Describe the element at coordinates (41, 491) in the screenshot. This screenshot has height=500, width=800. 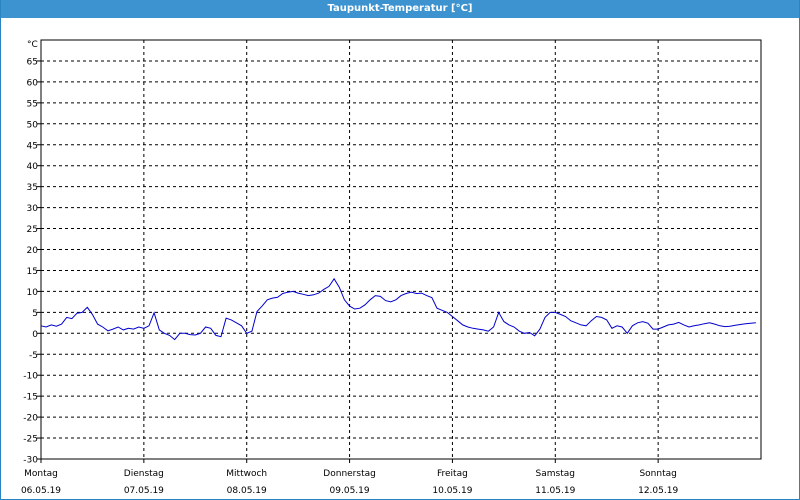
I see `x-tick-date-label: 06.05.19` at that location.